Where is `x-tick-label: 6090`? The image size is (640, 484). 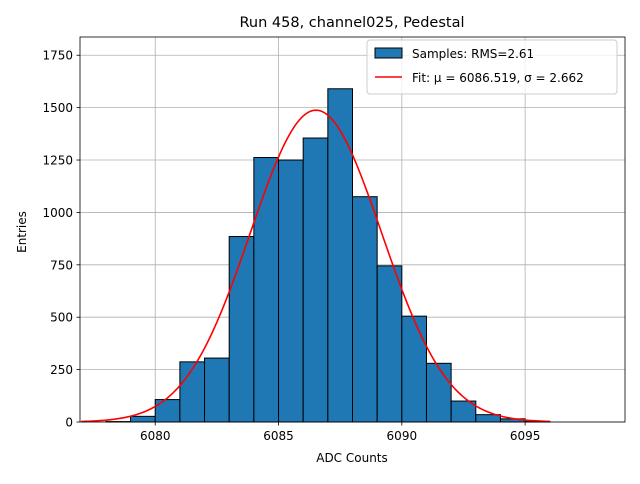
x-tick-label: 6090 is located at coordinates (402, 436).